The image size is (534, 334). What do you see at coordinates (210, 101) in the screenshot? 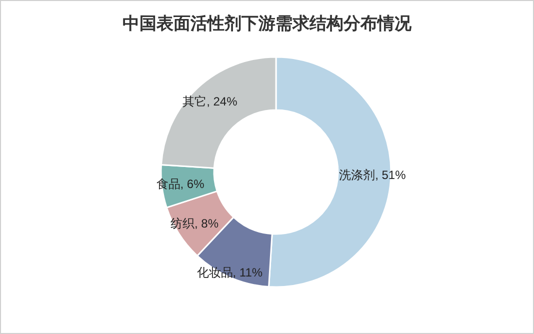
I see `slice-label: 其它, 24%` at bounding box center [210, 101].